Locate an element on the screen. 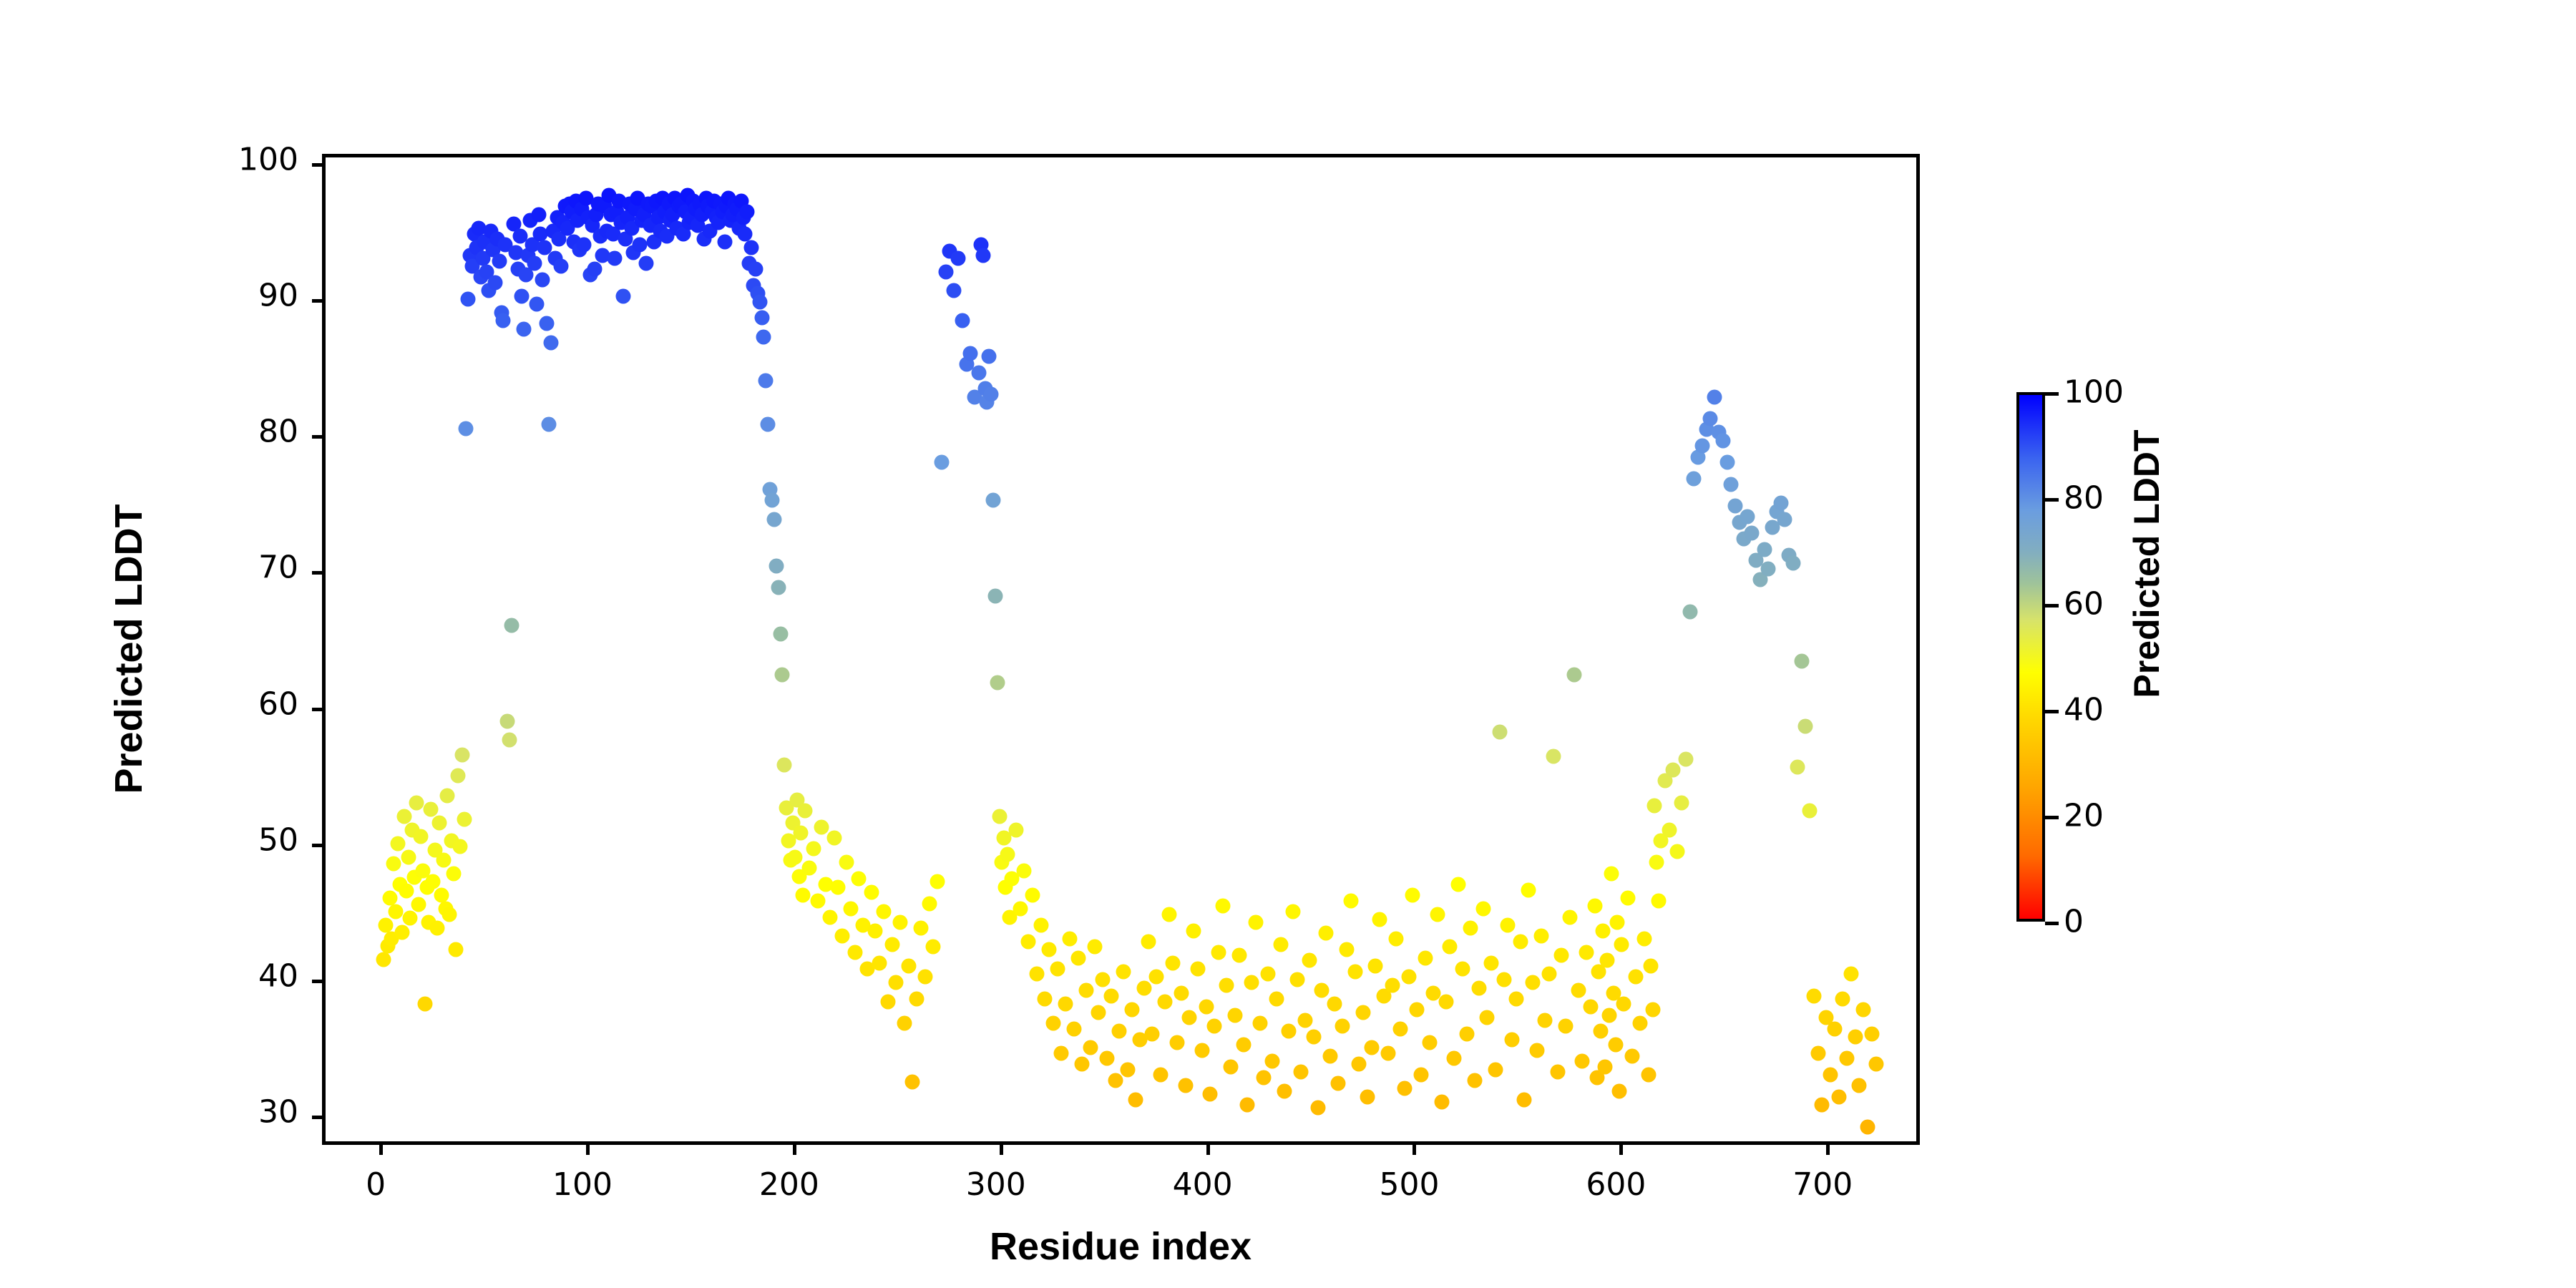  colorbar-tick-label: 60 is located at coordinates (2084, 604).